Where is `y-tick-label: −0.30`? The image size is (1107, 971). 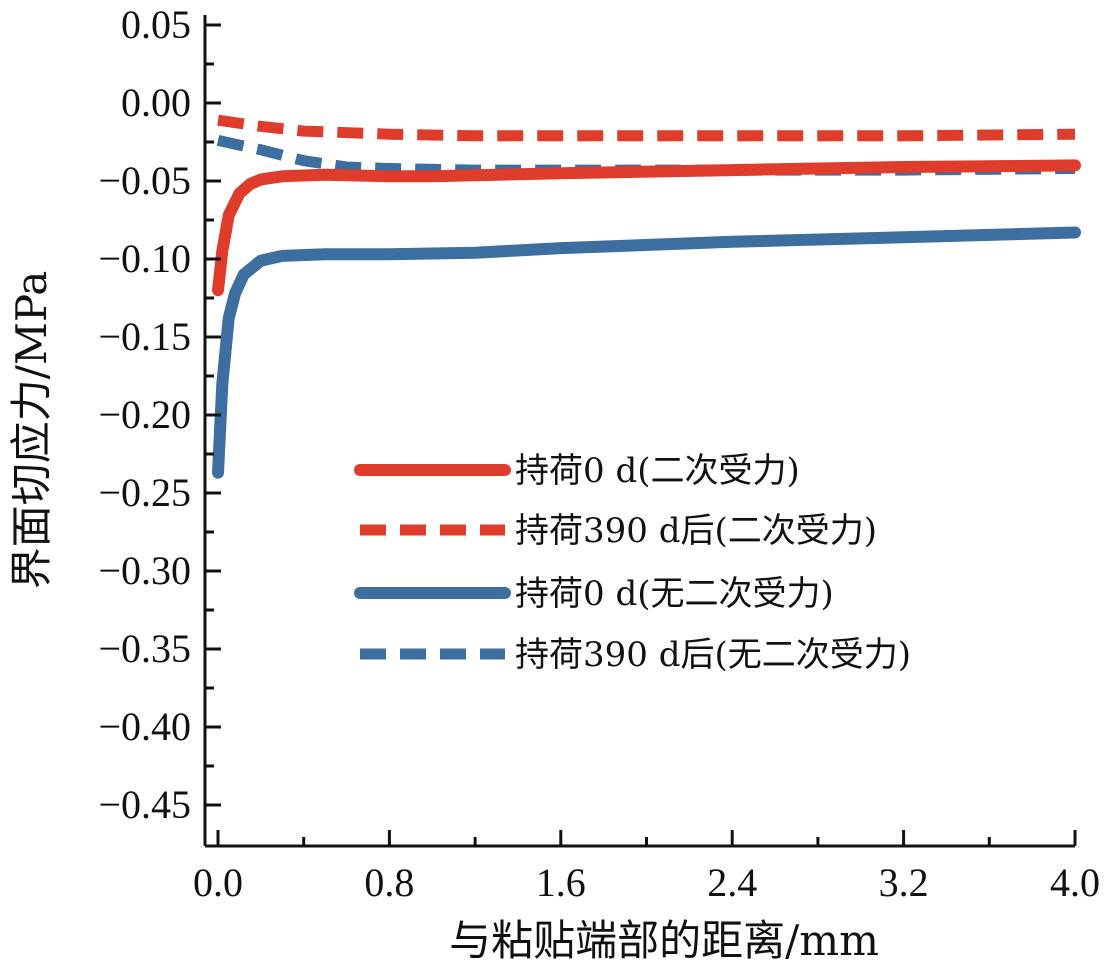 y-tick-label: −0.30 is located at coordinates (144, 570).